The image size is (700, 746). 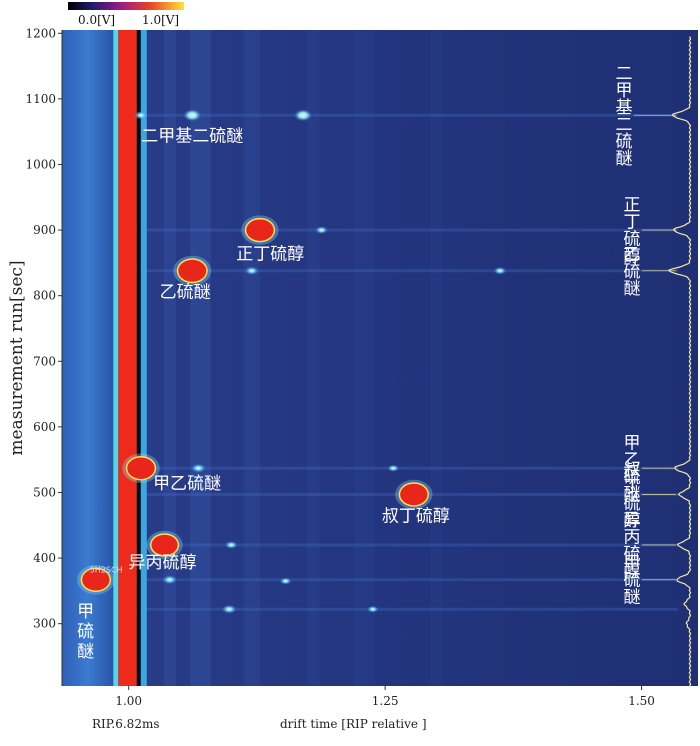 I want to click on spectrum-label: 甲硫醚, so click(x=632, y=581).